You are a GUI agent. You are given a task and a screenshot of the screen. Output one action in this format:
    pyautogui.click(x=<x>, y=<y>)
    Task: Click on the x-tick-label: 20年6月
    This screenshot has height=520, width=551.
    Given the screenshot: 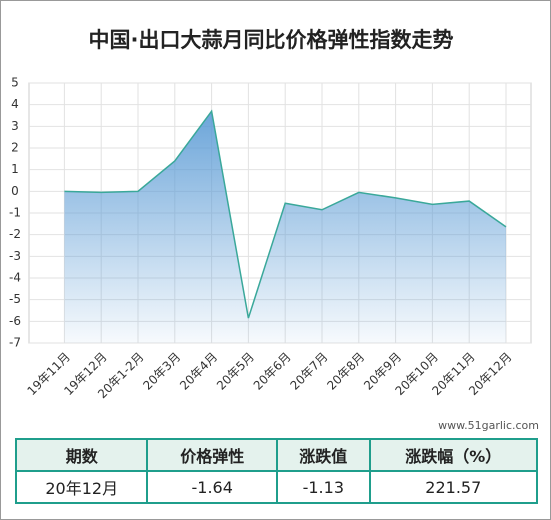 What is the action you would take?
    pyautogui.click(x=272, y=371)
    